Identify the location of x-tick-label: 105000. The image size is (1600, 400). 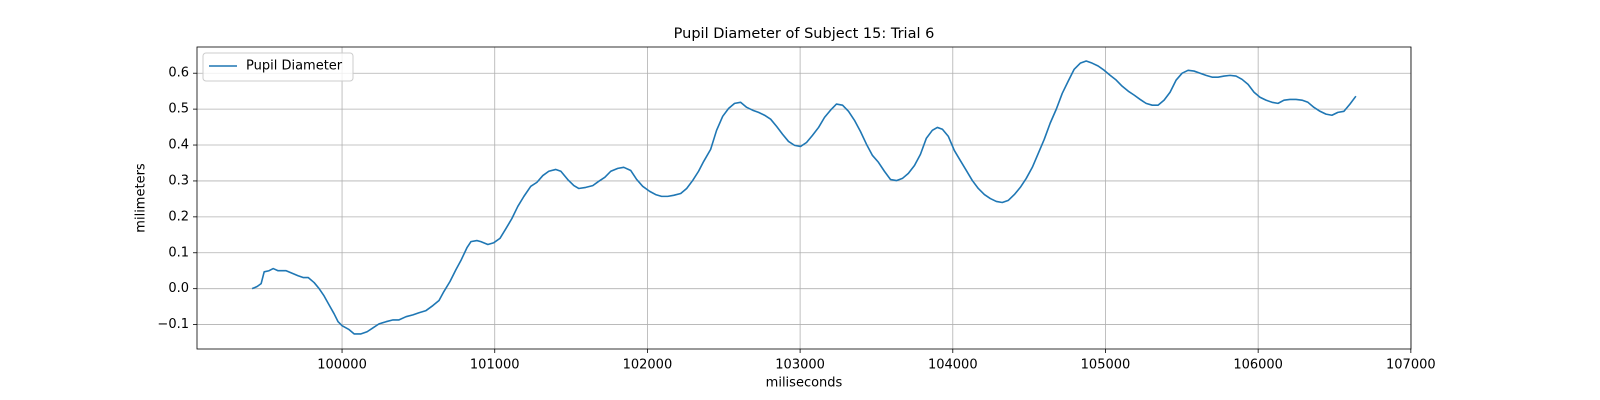
(1106, 365).